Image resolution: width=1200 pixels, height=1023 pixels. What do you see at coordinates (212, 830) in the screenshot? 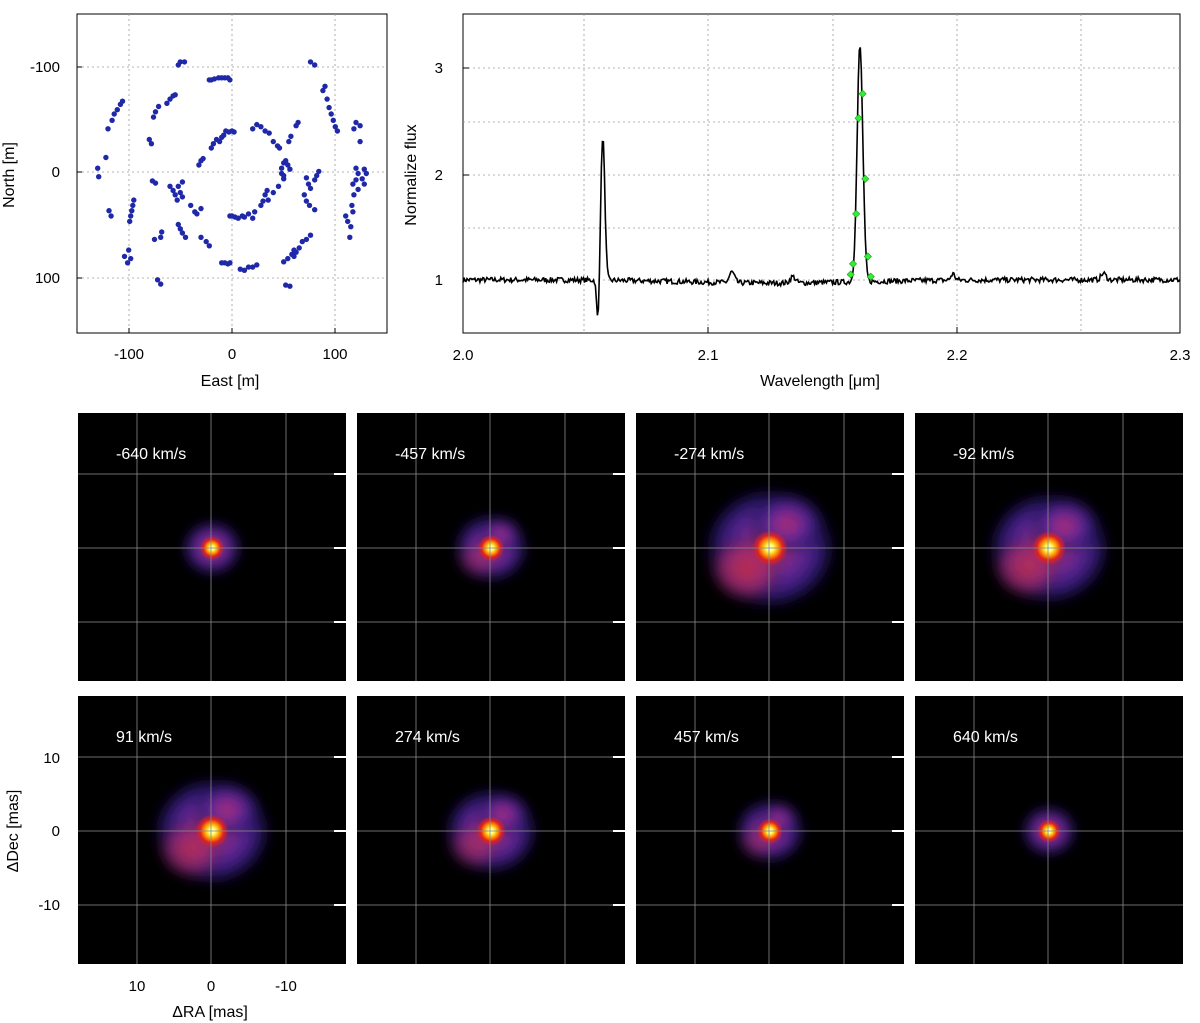
I see `channel-map-panel: 91 km/s` at bounding box center [212, 830].